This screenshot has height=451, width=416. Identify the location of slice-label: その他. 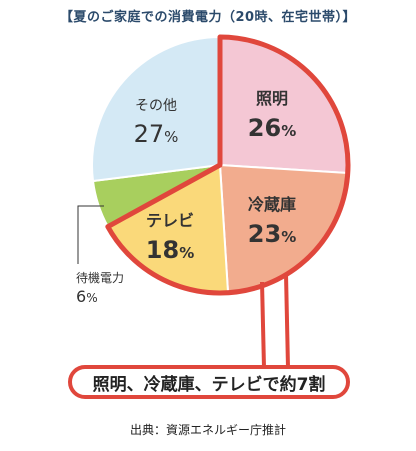
(156, 106).